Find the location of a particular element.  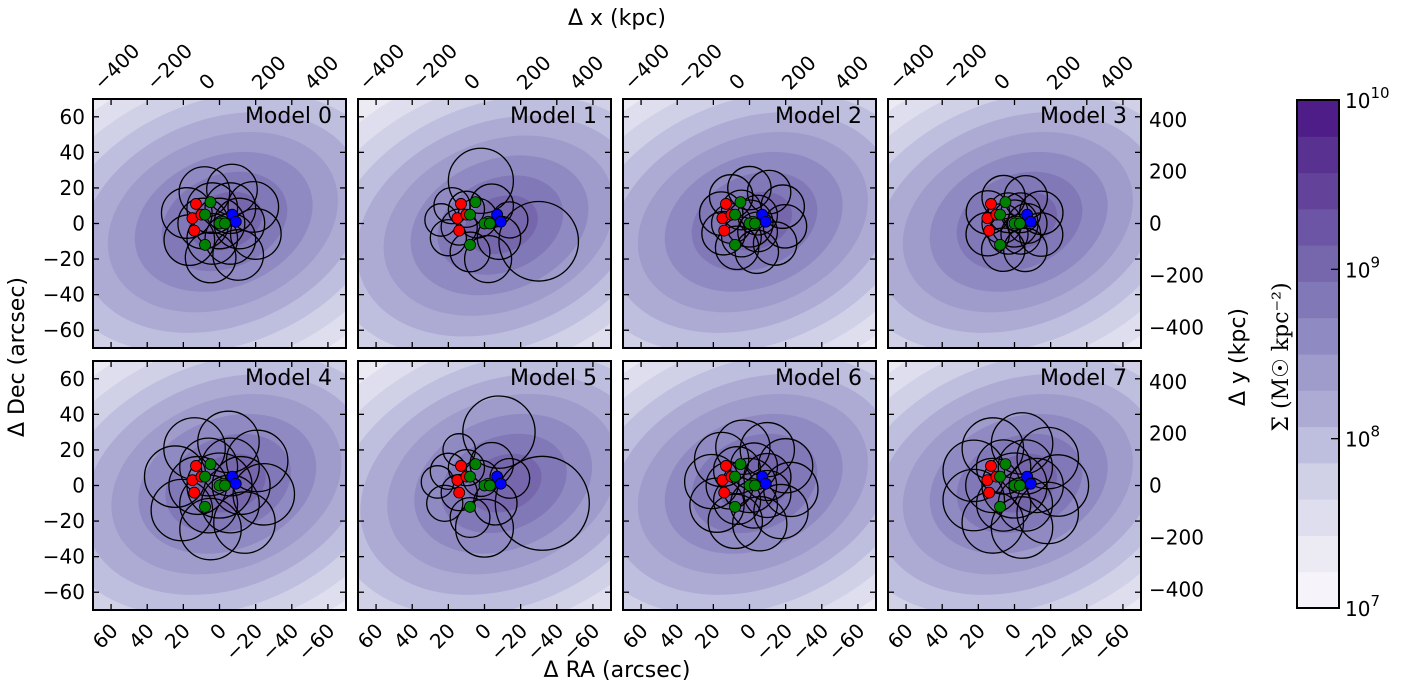

panel-title: Model 7 is located at coordinates (1083, 378).